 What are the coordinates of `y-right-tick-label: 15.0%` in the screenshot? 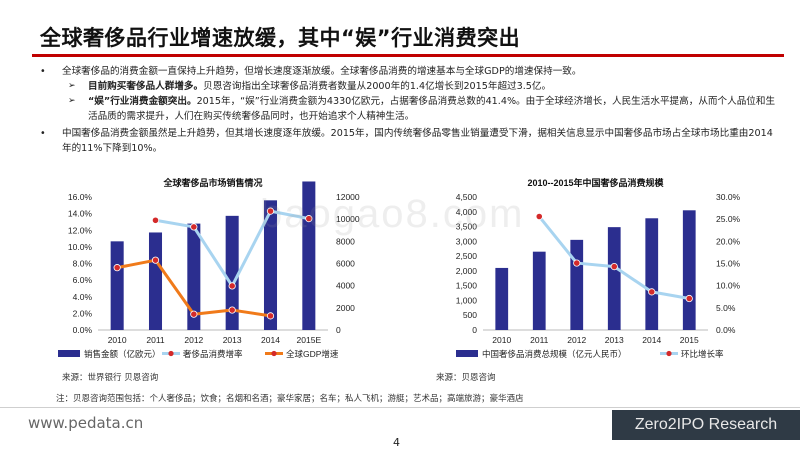 It's located at (728, 264).